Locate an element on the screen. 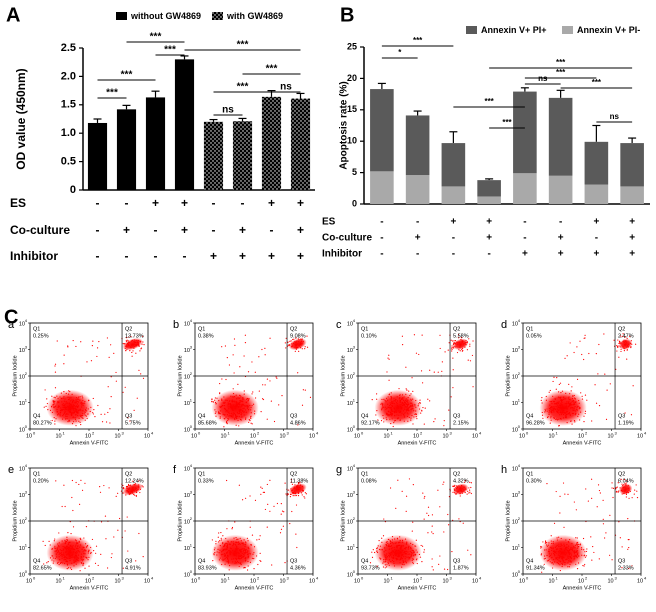  quadrant-name: Q3 is located at coordinates (621, 561).